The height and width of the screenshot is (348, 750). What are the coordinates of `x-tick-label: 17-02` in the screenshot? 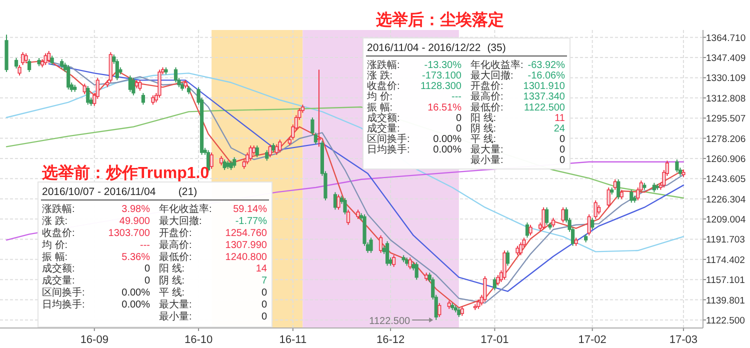 It's located at (592, 340).